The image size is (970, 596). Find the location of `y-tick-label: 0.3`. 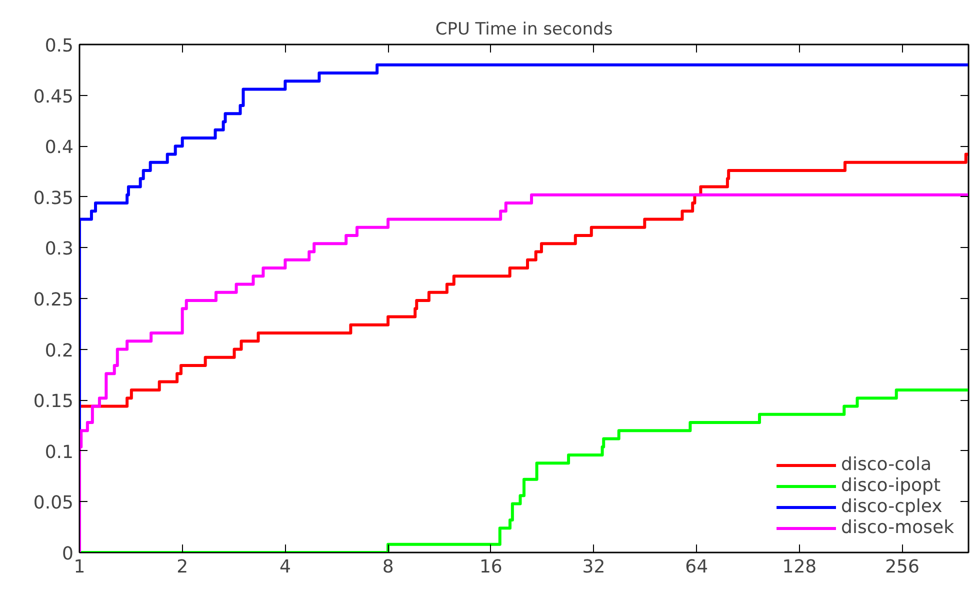

y-tick-label: 0.3 is located at coordinates (59, 249).